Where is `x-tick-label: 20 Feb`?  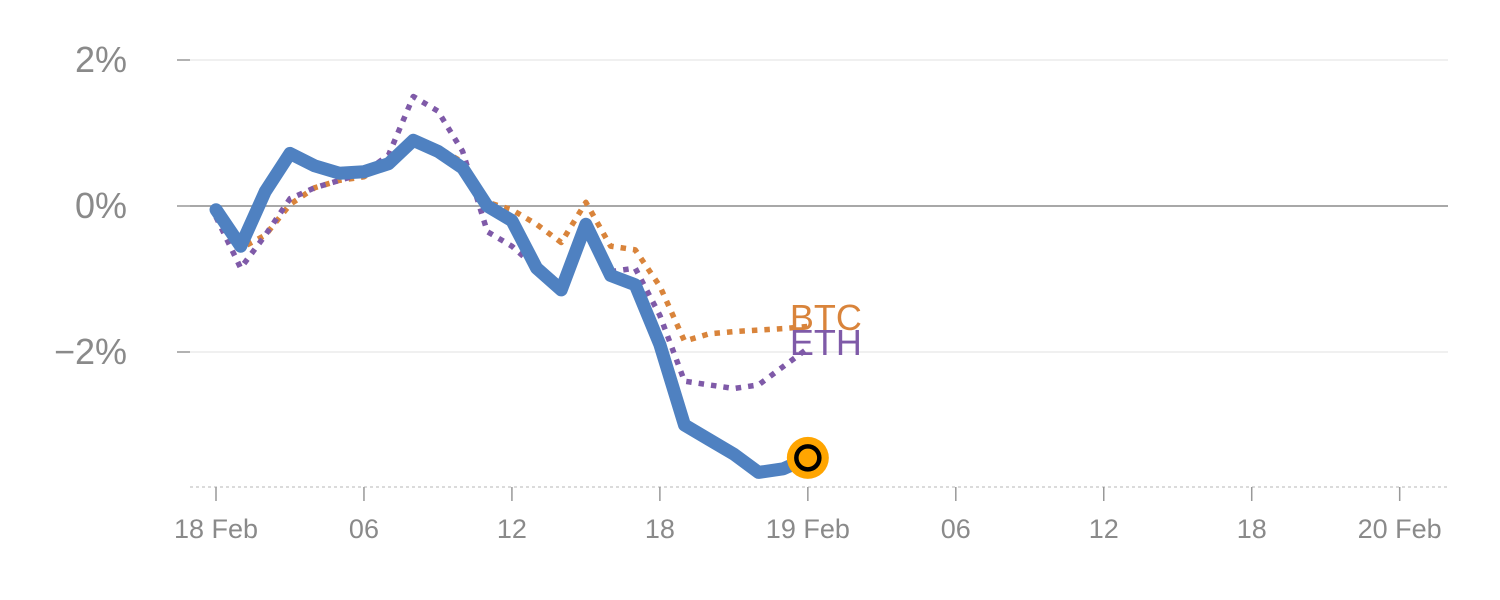
x-tick-label: 20 Feb is located at coordinates (1400, 529).